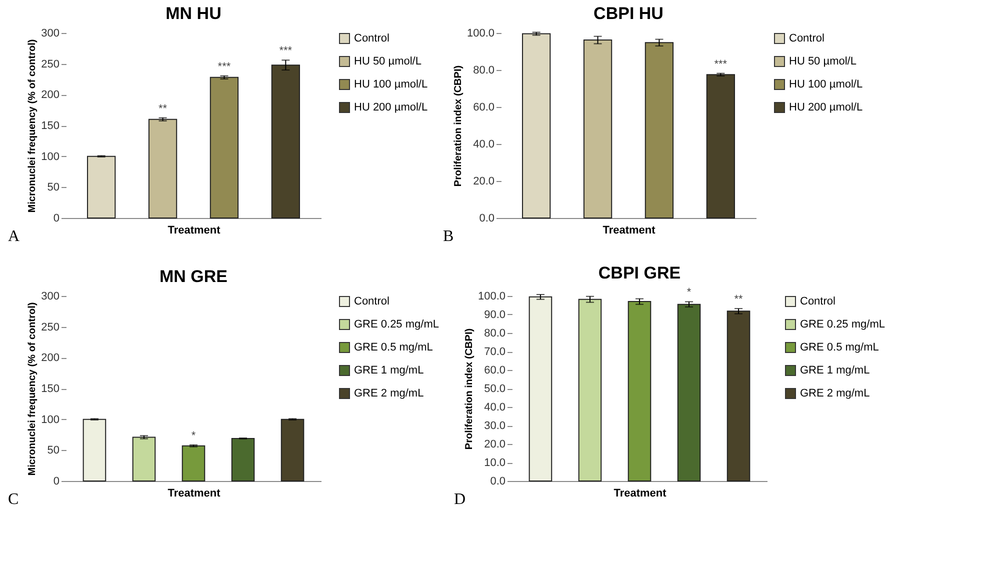 Image resolution: width=987 pixels, height=567 pixels. I want to click on text: B, so click(448, 236).